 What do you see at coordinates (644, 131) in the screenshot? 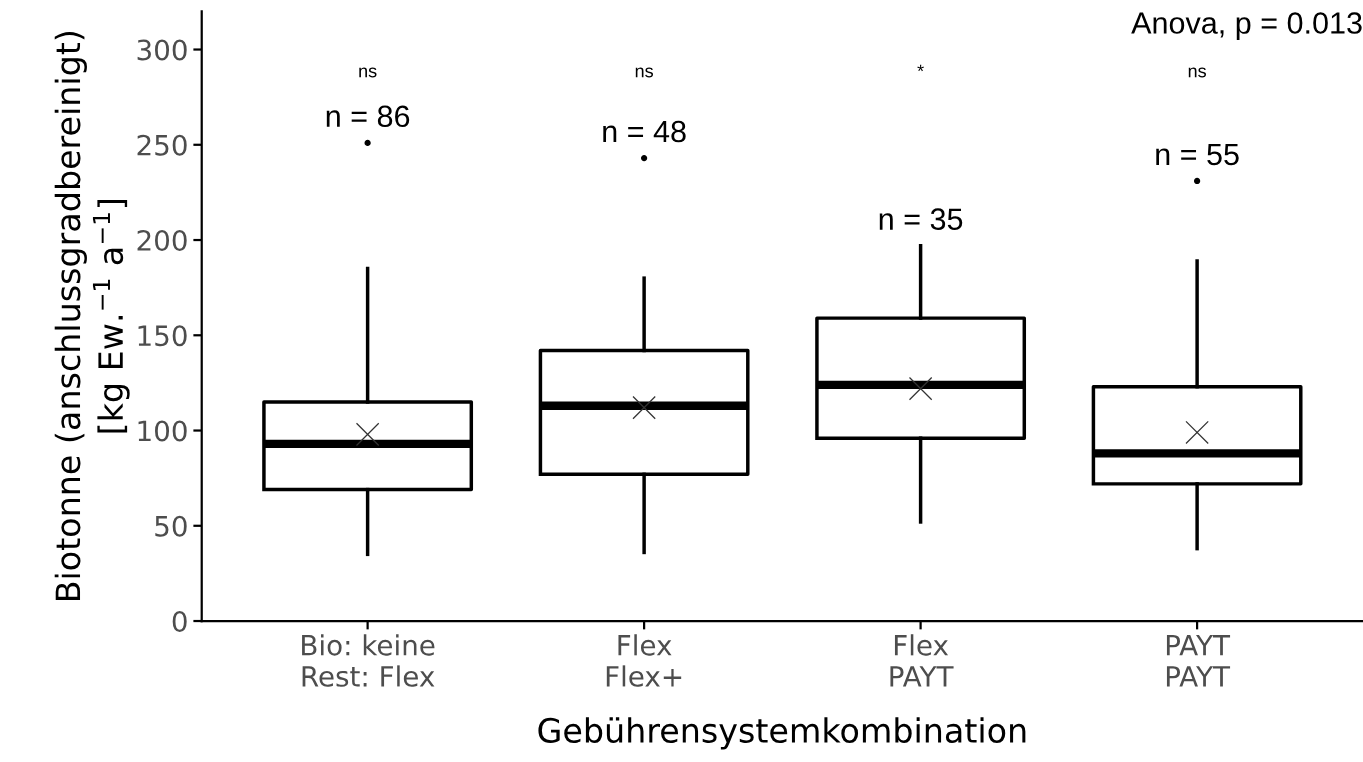
I see `annotation: n = 48` at bounding box center [644, 131].